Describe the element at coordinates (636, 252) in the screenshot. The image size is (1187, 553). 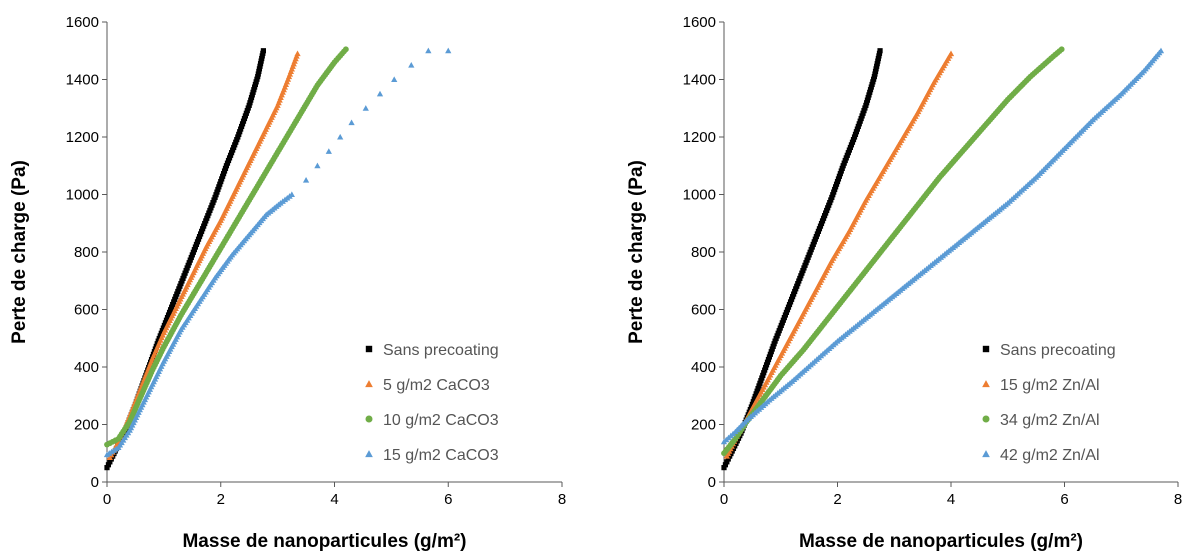
I see `right-y-axis-title: Perte de charge (Pa)` at that location.